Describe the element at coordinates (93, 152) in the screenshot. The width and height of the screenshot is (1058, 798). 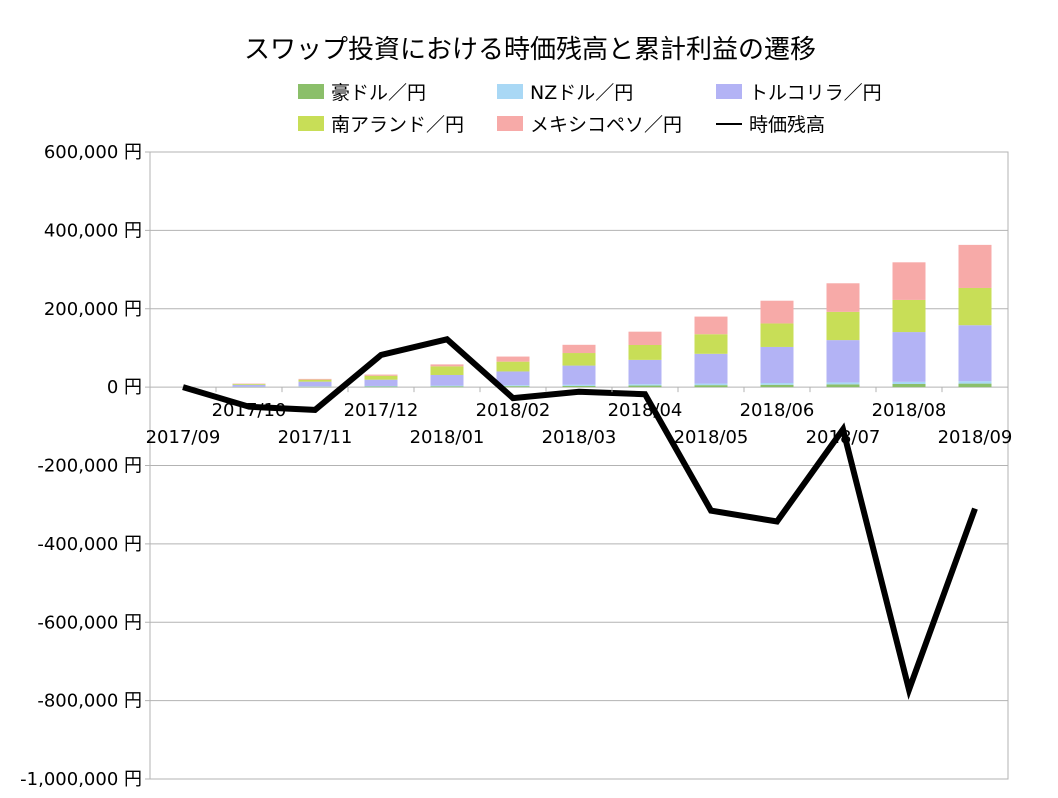
I see `ytick-label: 600,000 円` at that location.